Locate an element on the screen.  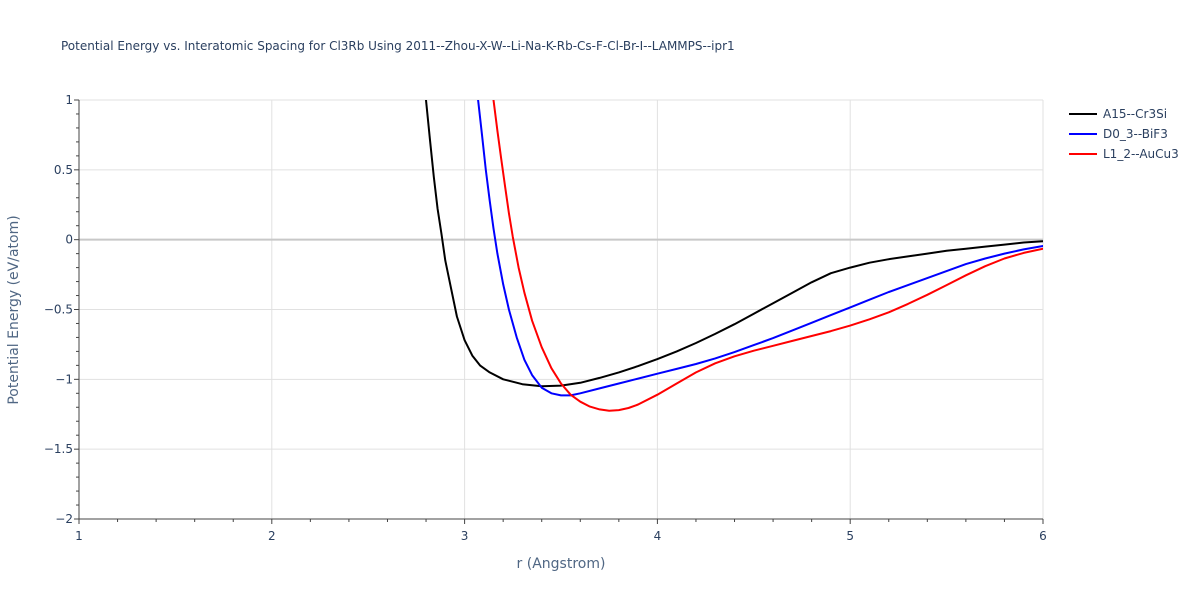
y-tick-label: 0 is located at coordinates (69, 240).